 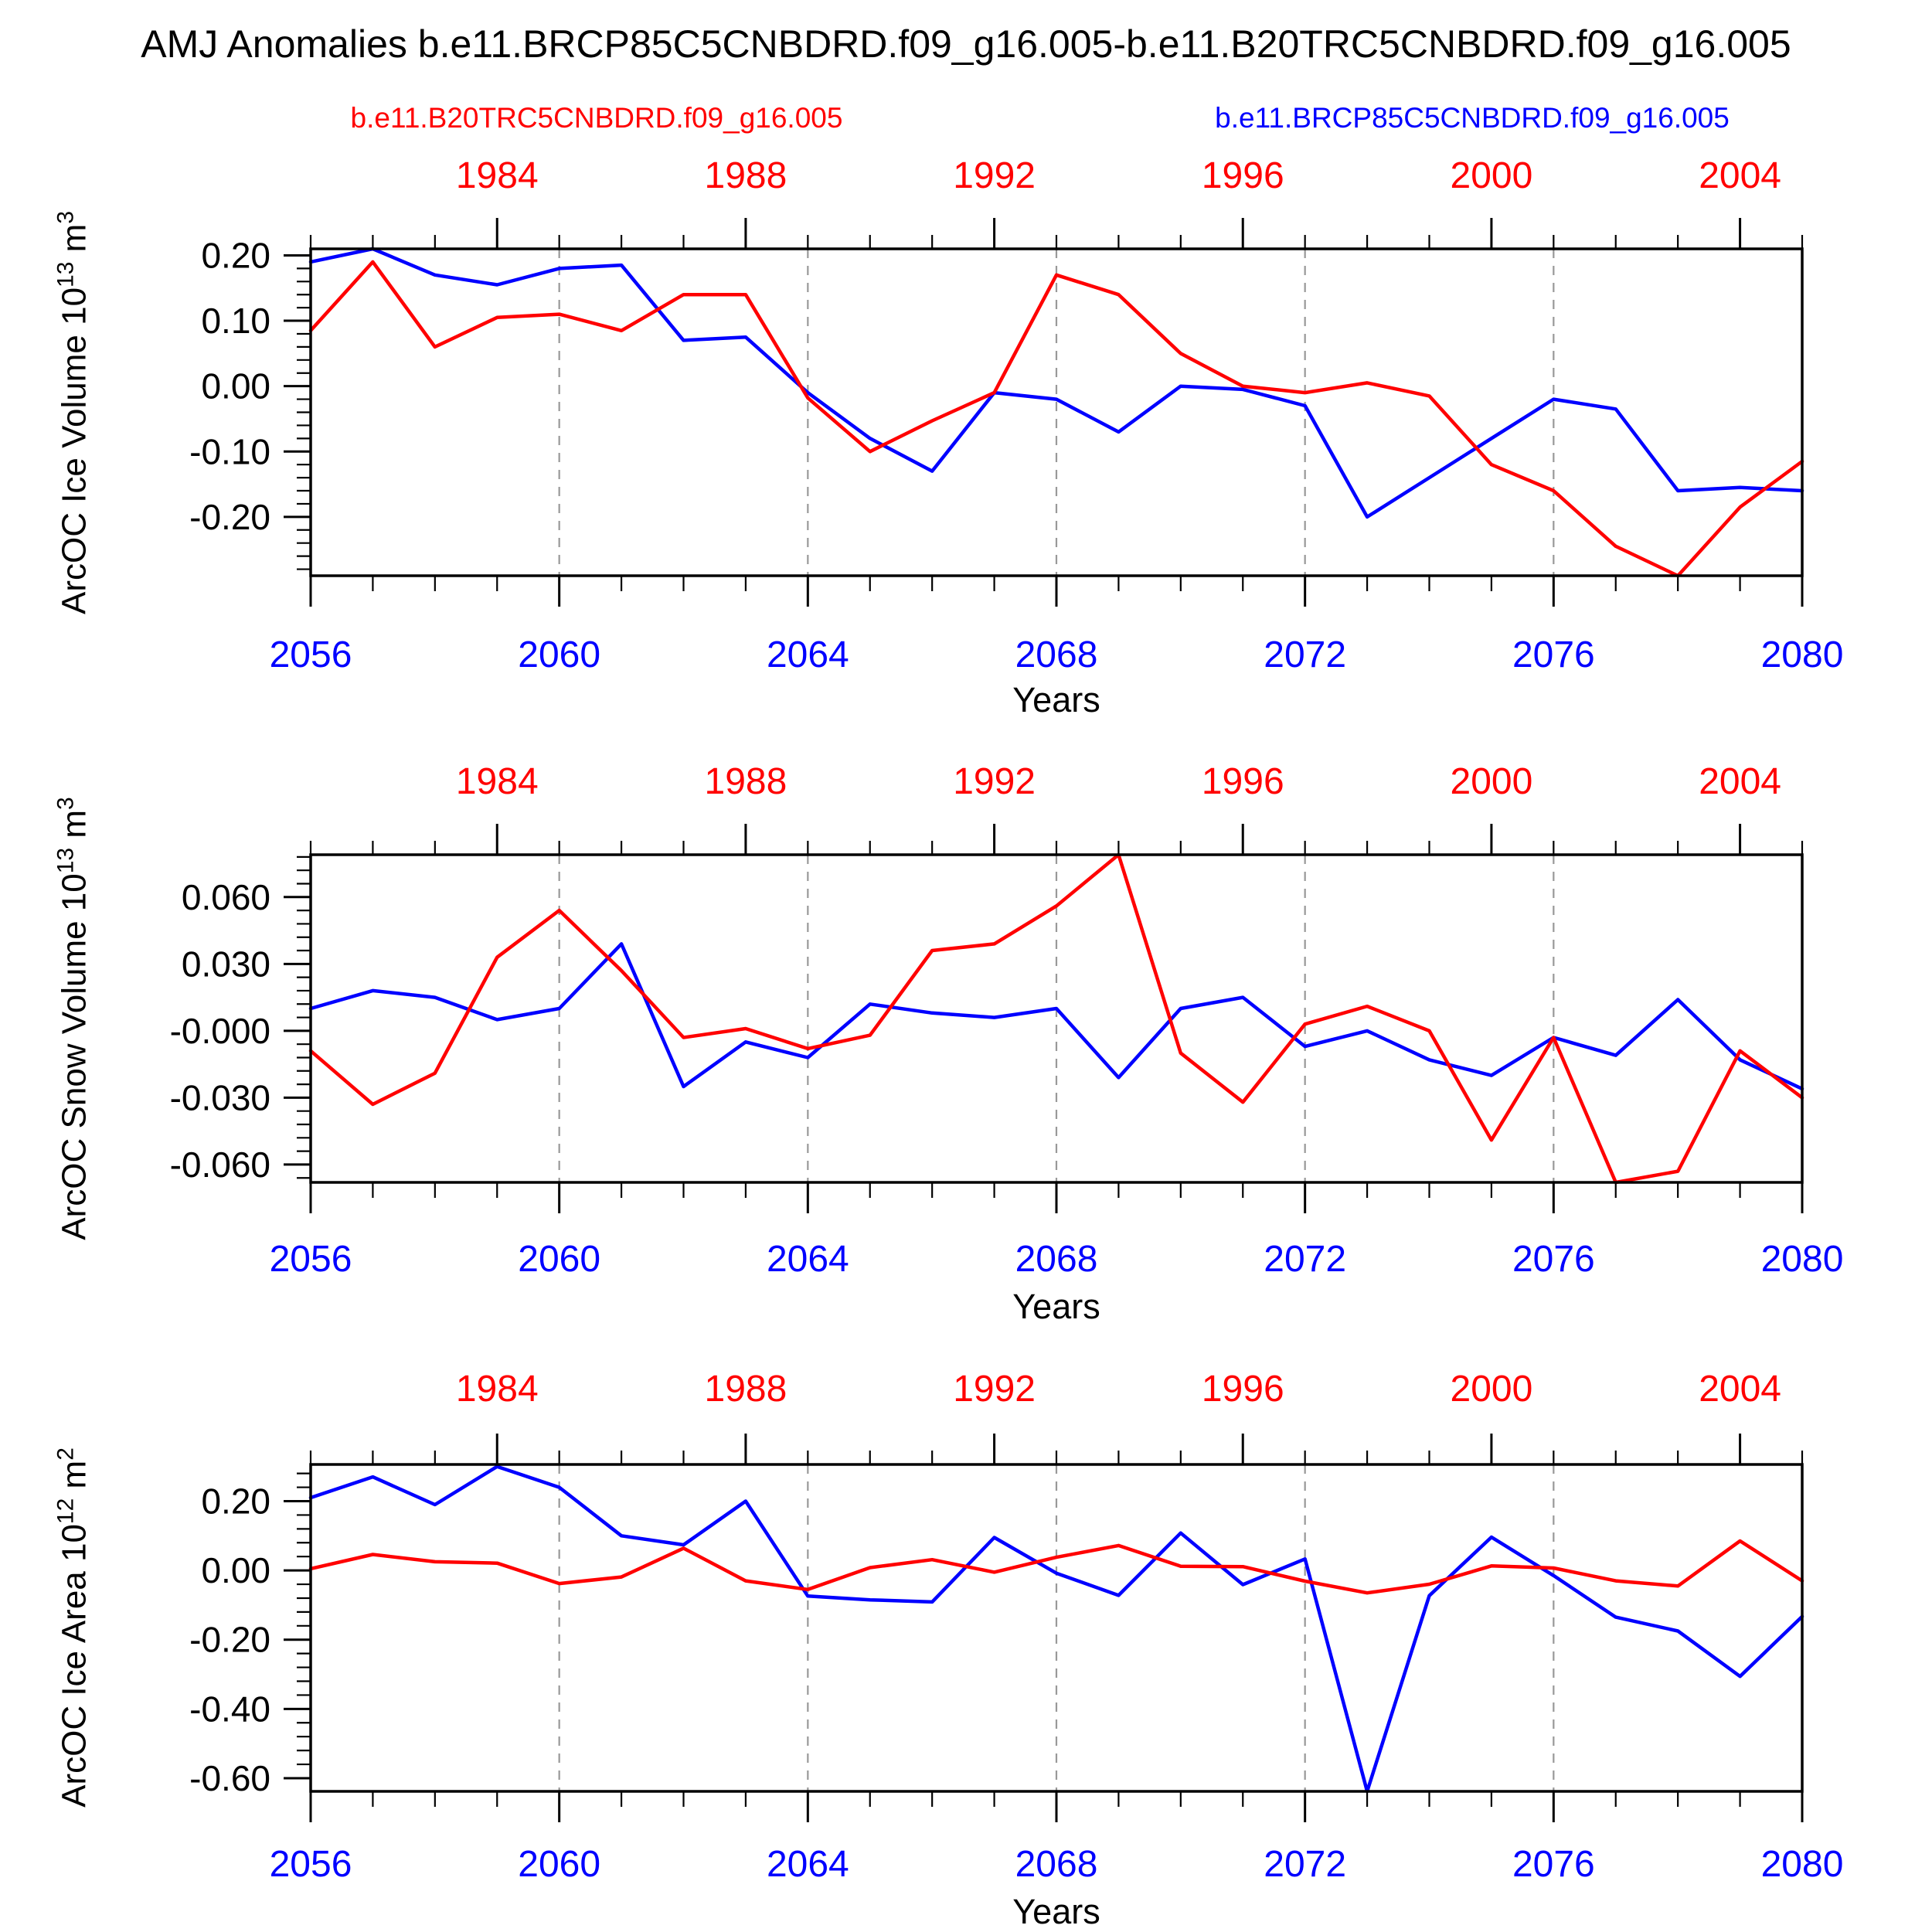 I want to click on y-tick-label: -0.060, so click(x=220, y=1165).